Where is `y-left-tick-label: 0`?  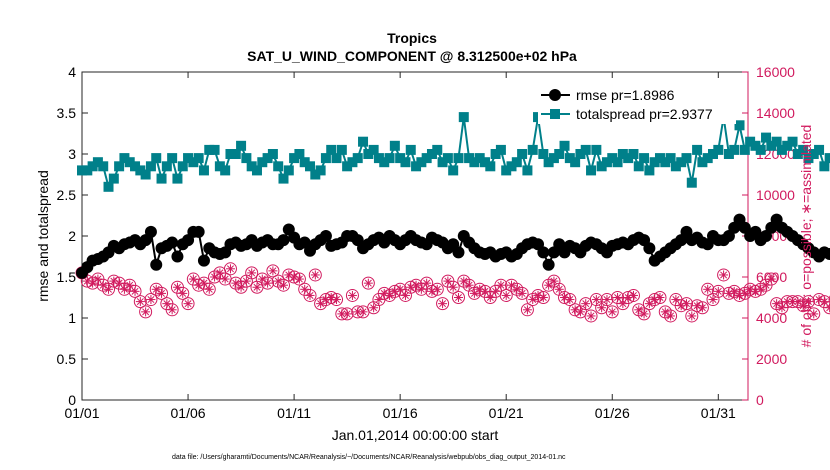
y-left-tick-label: 0 is located at coordinates (72, 400).